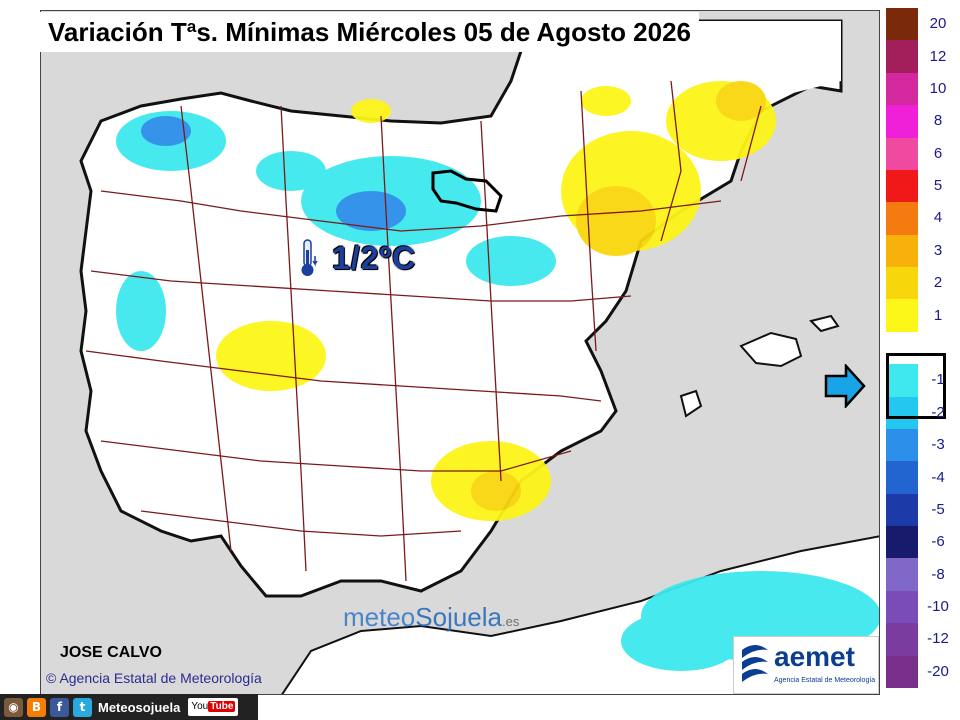 This screenshot has width=960, height=720. Describe the element at coordinates (771, 349) in the screenshot. I see `balearic-mallorca` at that location.